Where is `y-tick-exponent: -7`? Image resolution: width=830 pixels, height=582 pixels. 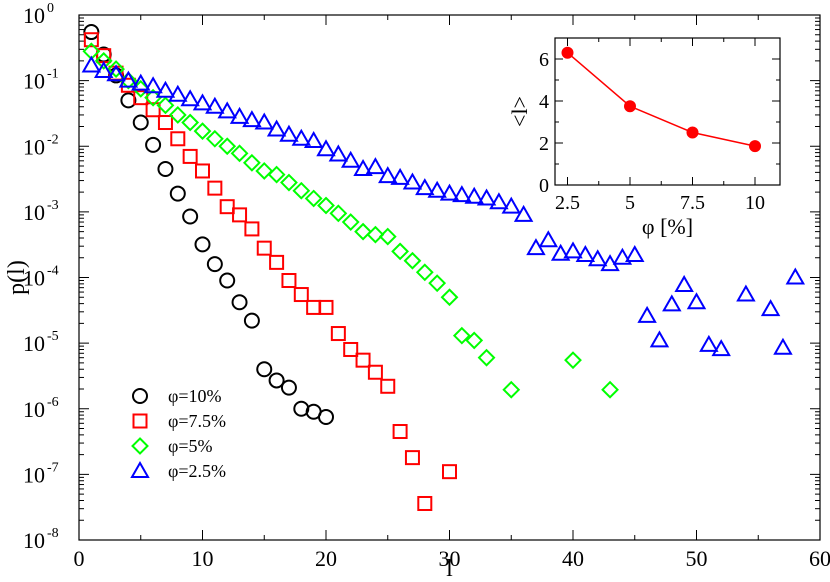
y-tick-exponent: -7 is located at coordinates (53, 467).